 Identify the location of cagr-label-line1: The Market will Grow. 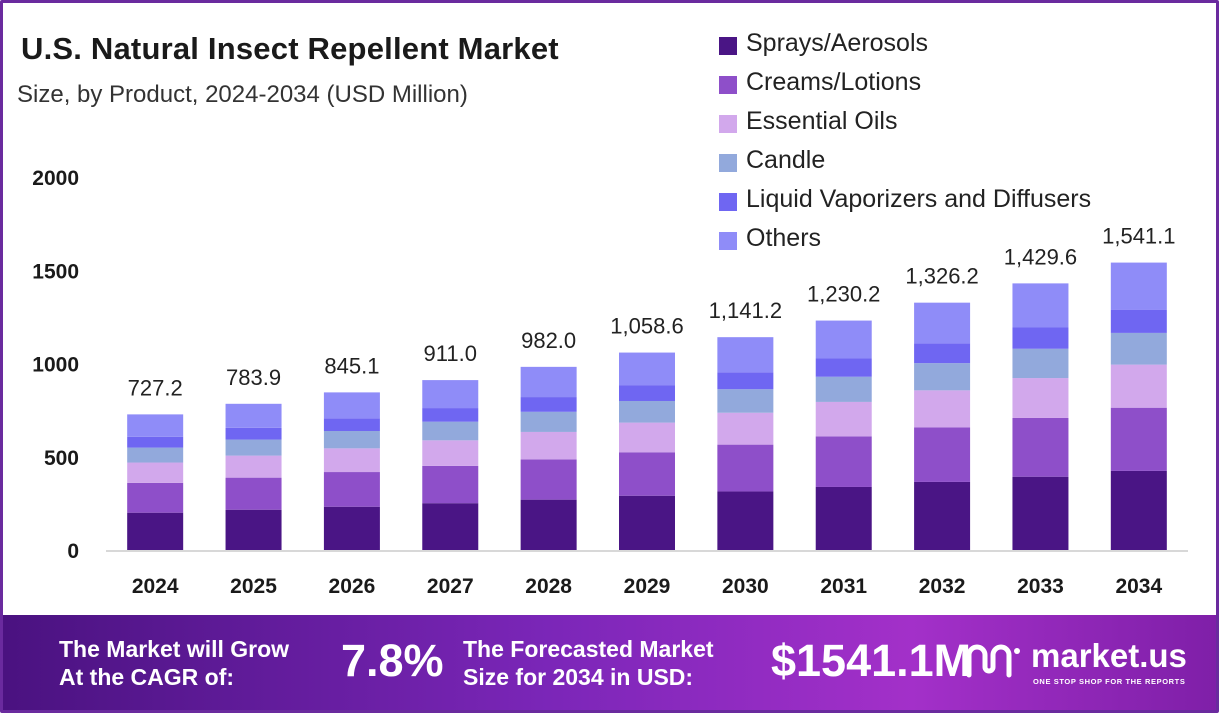
(174, 649).